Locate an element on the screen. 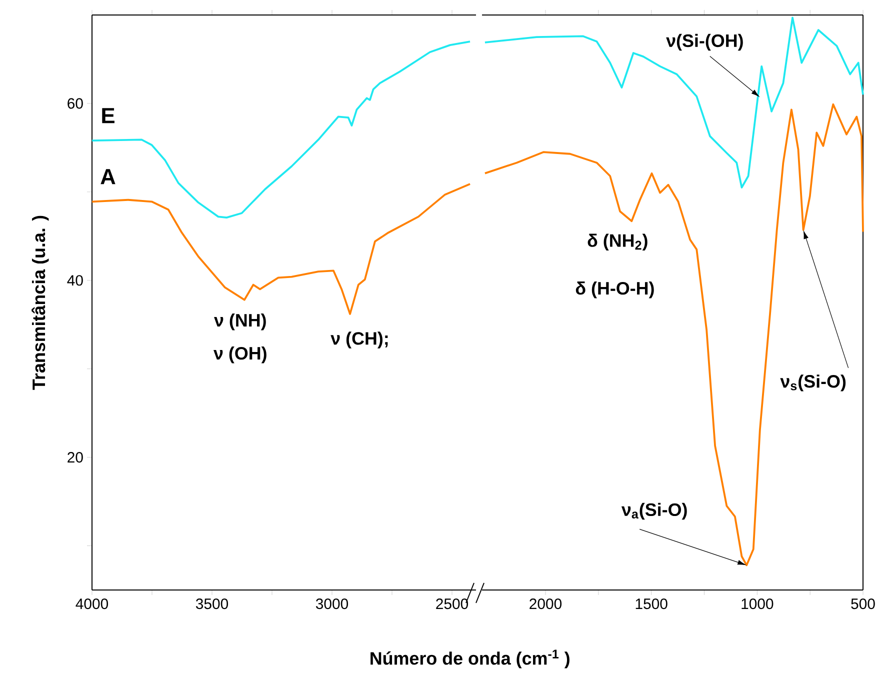 The height and width of the screenshot is (689, 887). annotation: ν$_{s}$(Si-O) is located at coordinates (813, 383).